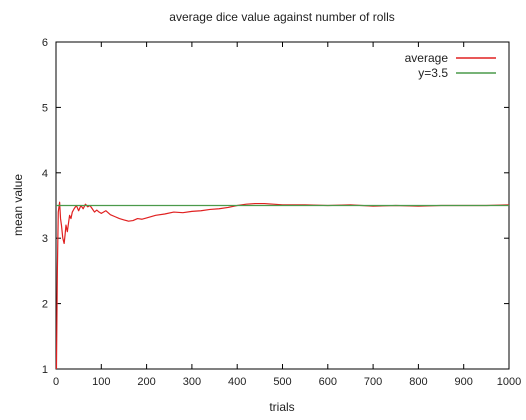  What do you see at coordinates (18, 205) in the screenshot?
I see `y-axis-label: mean value` at bounding box center [18, 205].